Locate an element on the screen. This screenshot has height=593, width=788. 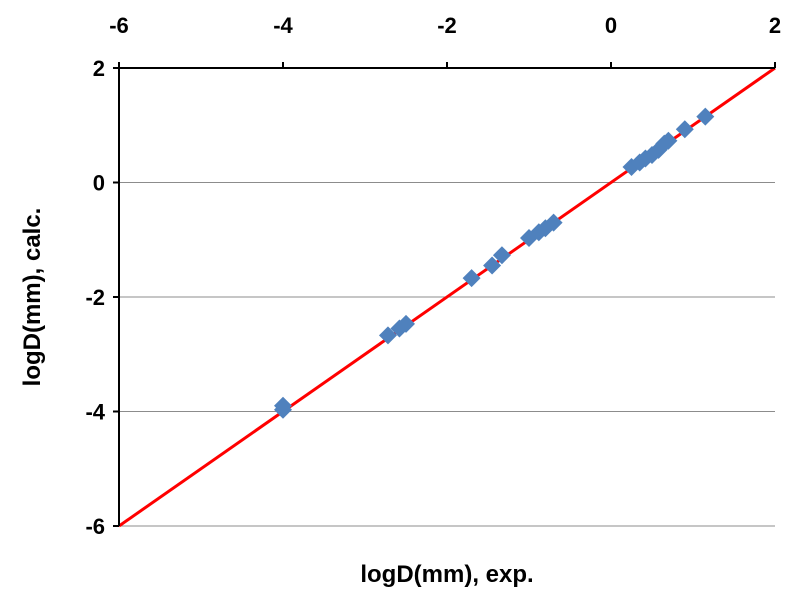
x-tick-label: -6 is located at coordinates (119, 25).